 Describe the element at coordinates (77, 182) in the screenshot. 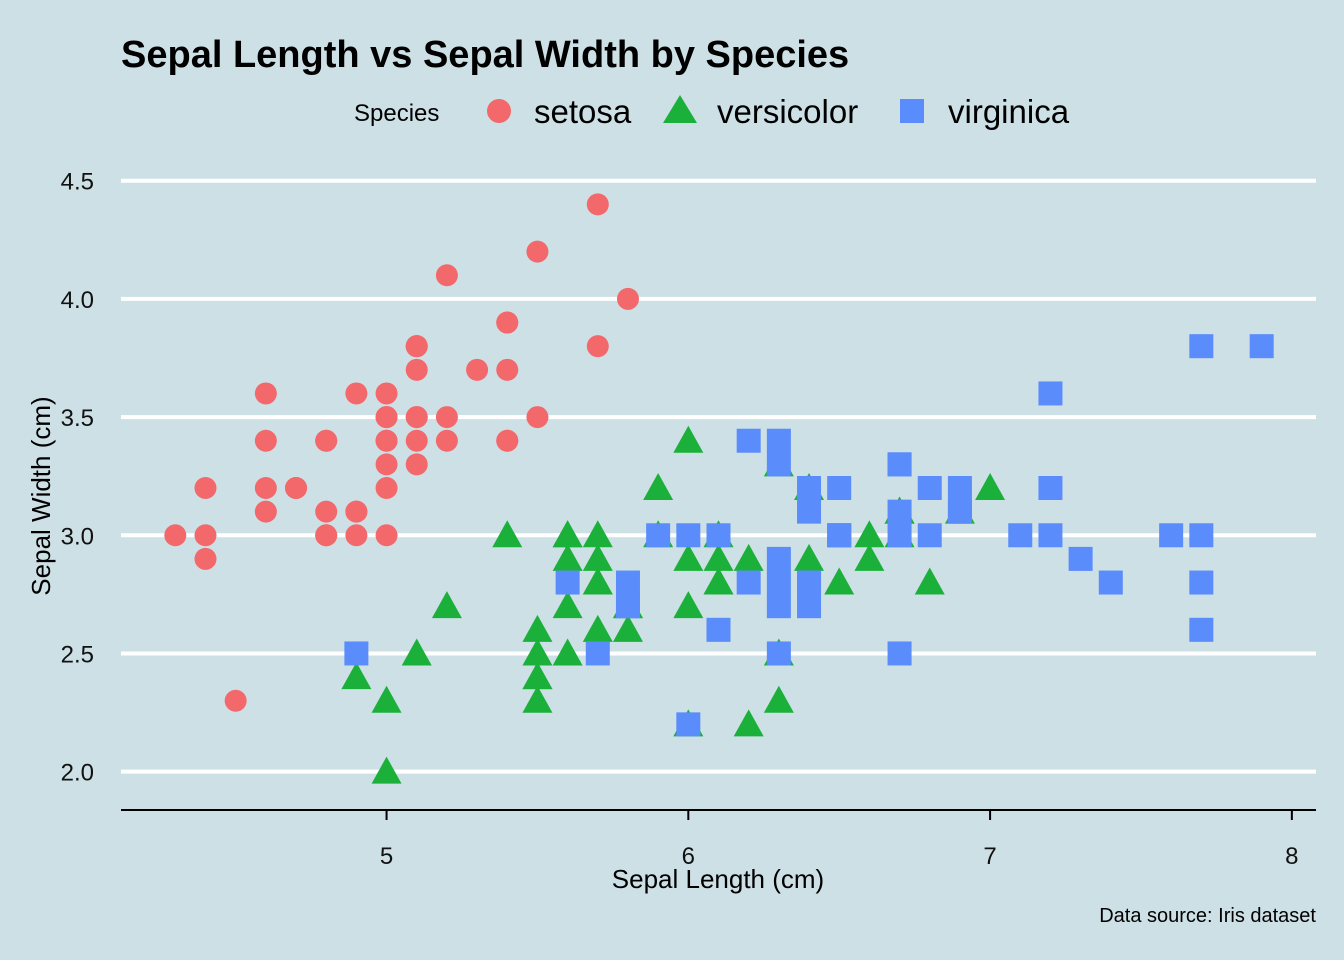

I see `y-tick-label: 4.5` at that location.